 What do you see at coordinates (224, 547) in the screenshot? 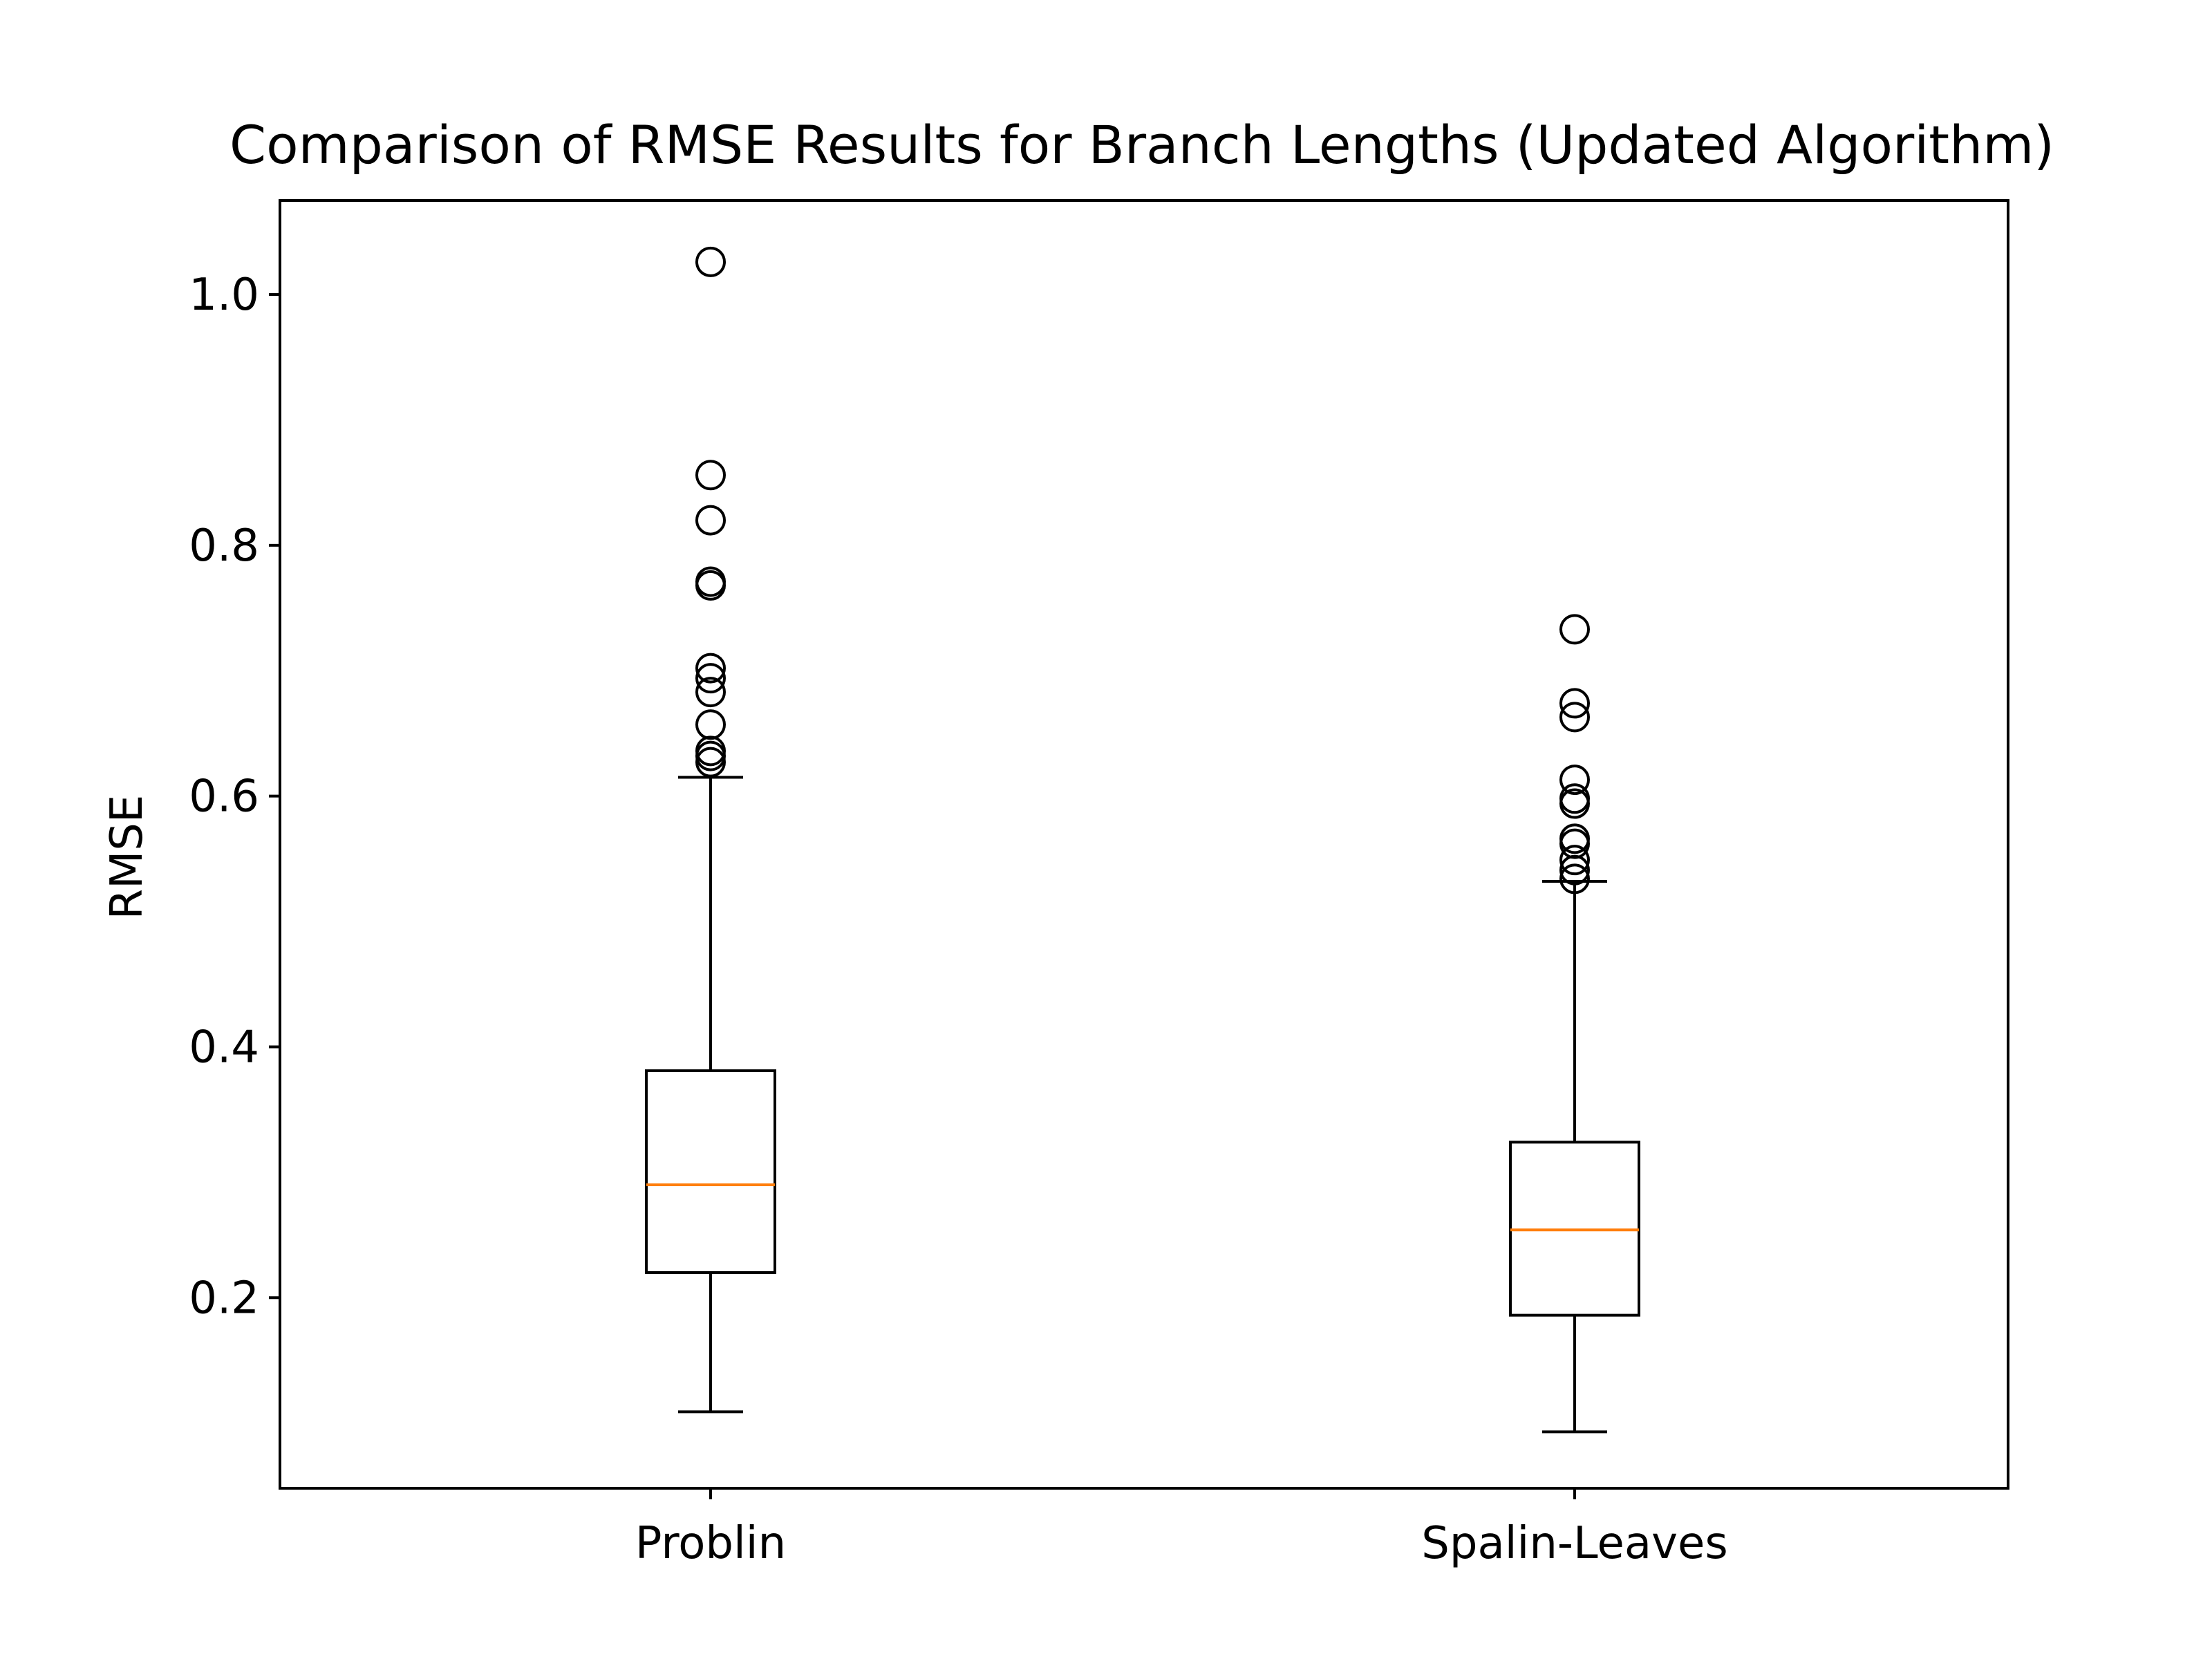
I see `y-tick-label: 0.8` at bounding box center [224, 547].